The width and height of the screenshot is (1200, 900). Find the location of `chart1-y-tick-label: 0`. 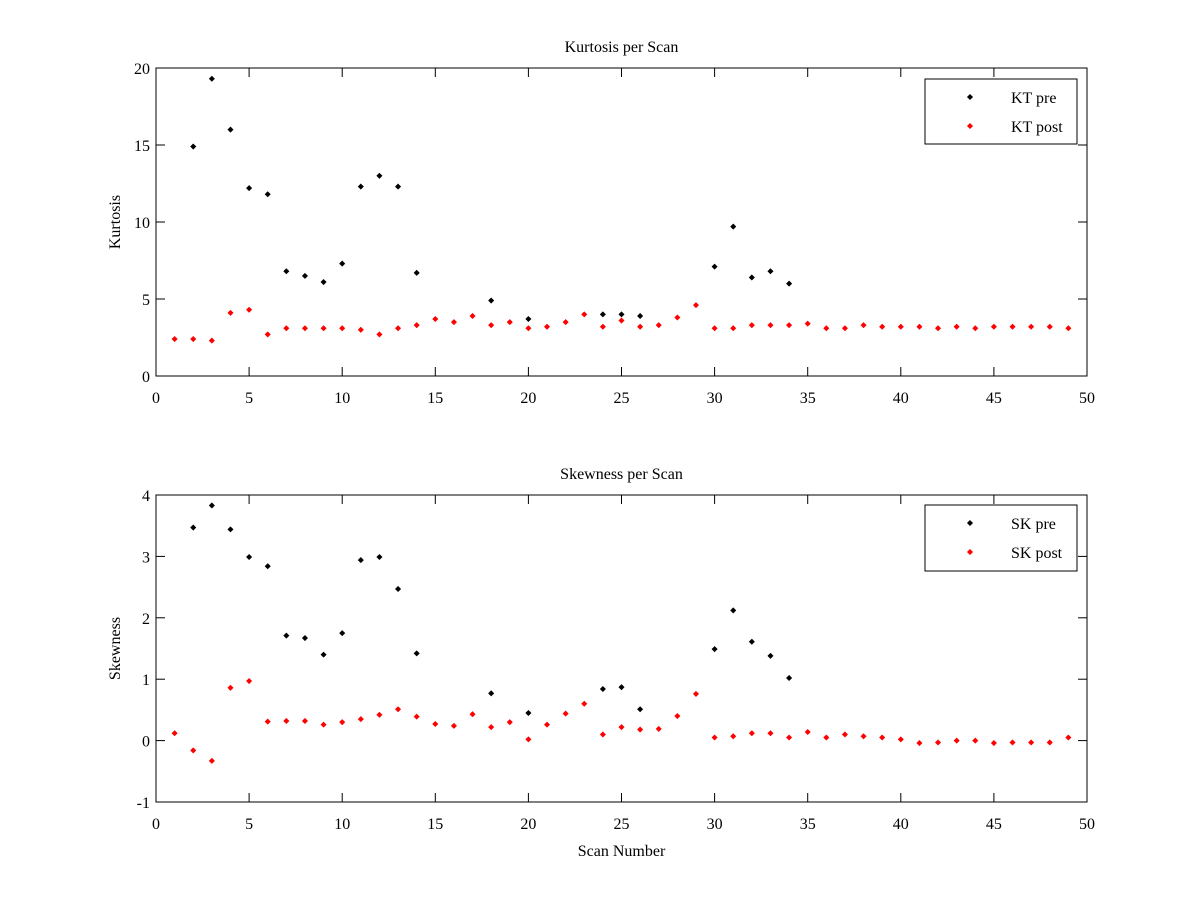

chart1-y-tick-label: 0 is located at coordinates (146, 377).